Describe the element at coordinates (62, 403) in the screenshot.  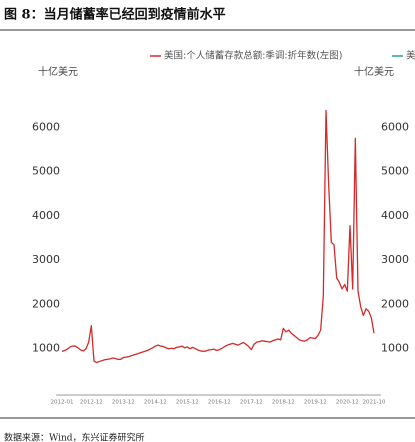
I see `x-tick-label: 2012-01` at that location.